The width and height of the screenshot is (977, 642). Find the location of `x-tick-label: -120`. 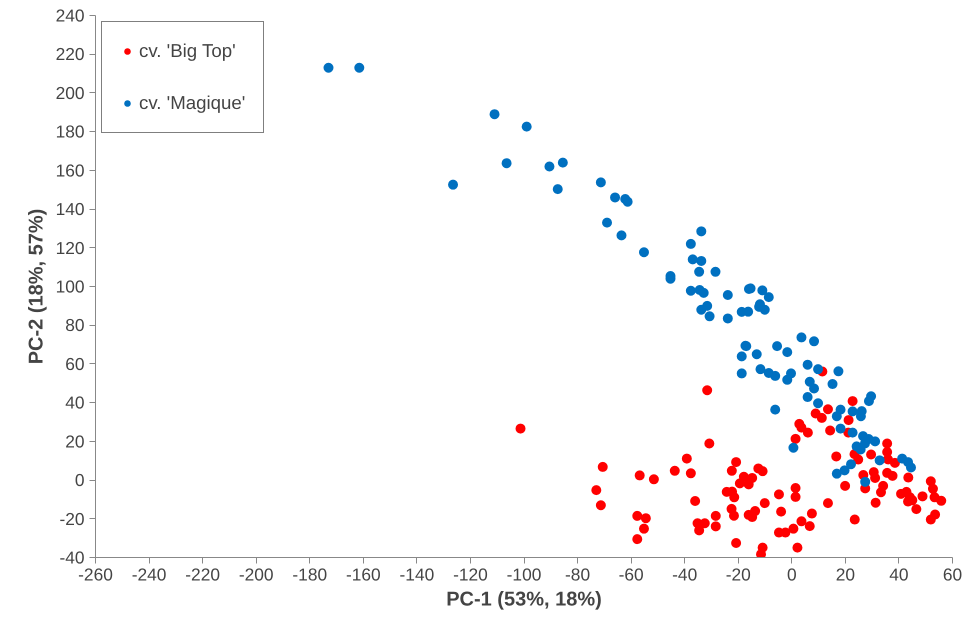

x-tick-label: -120 is located at coordinates (470, 574).